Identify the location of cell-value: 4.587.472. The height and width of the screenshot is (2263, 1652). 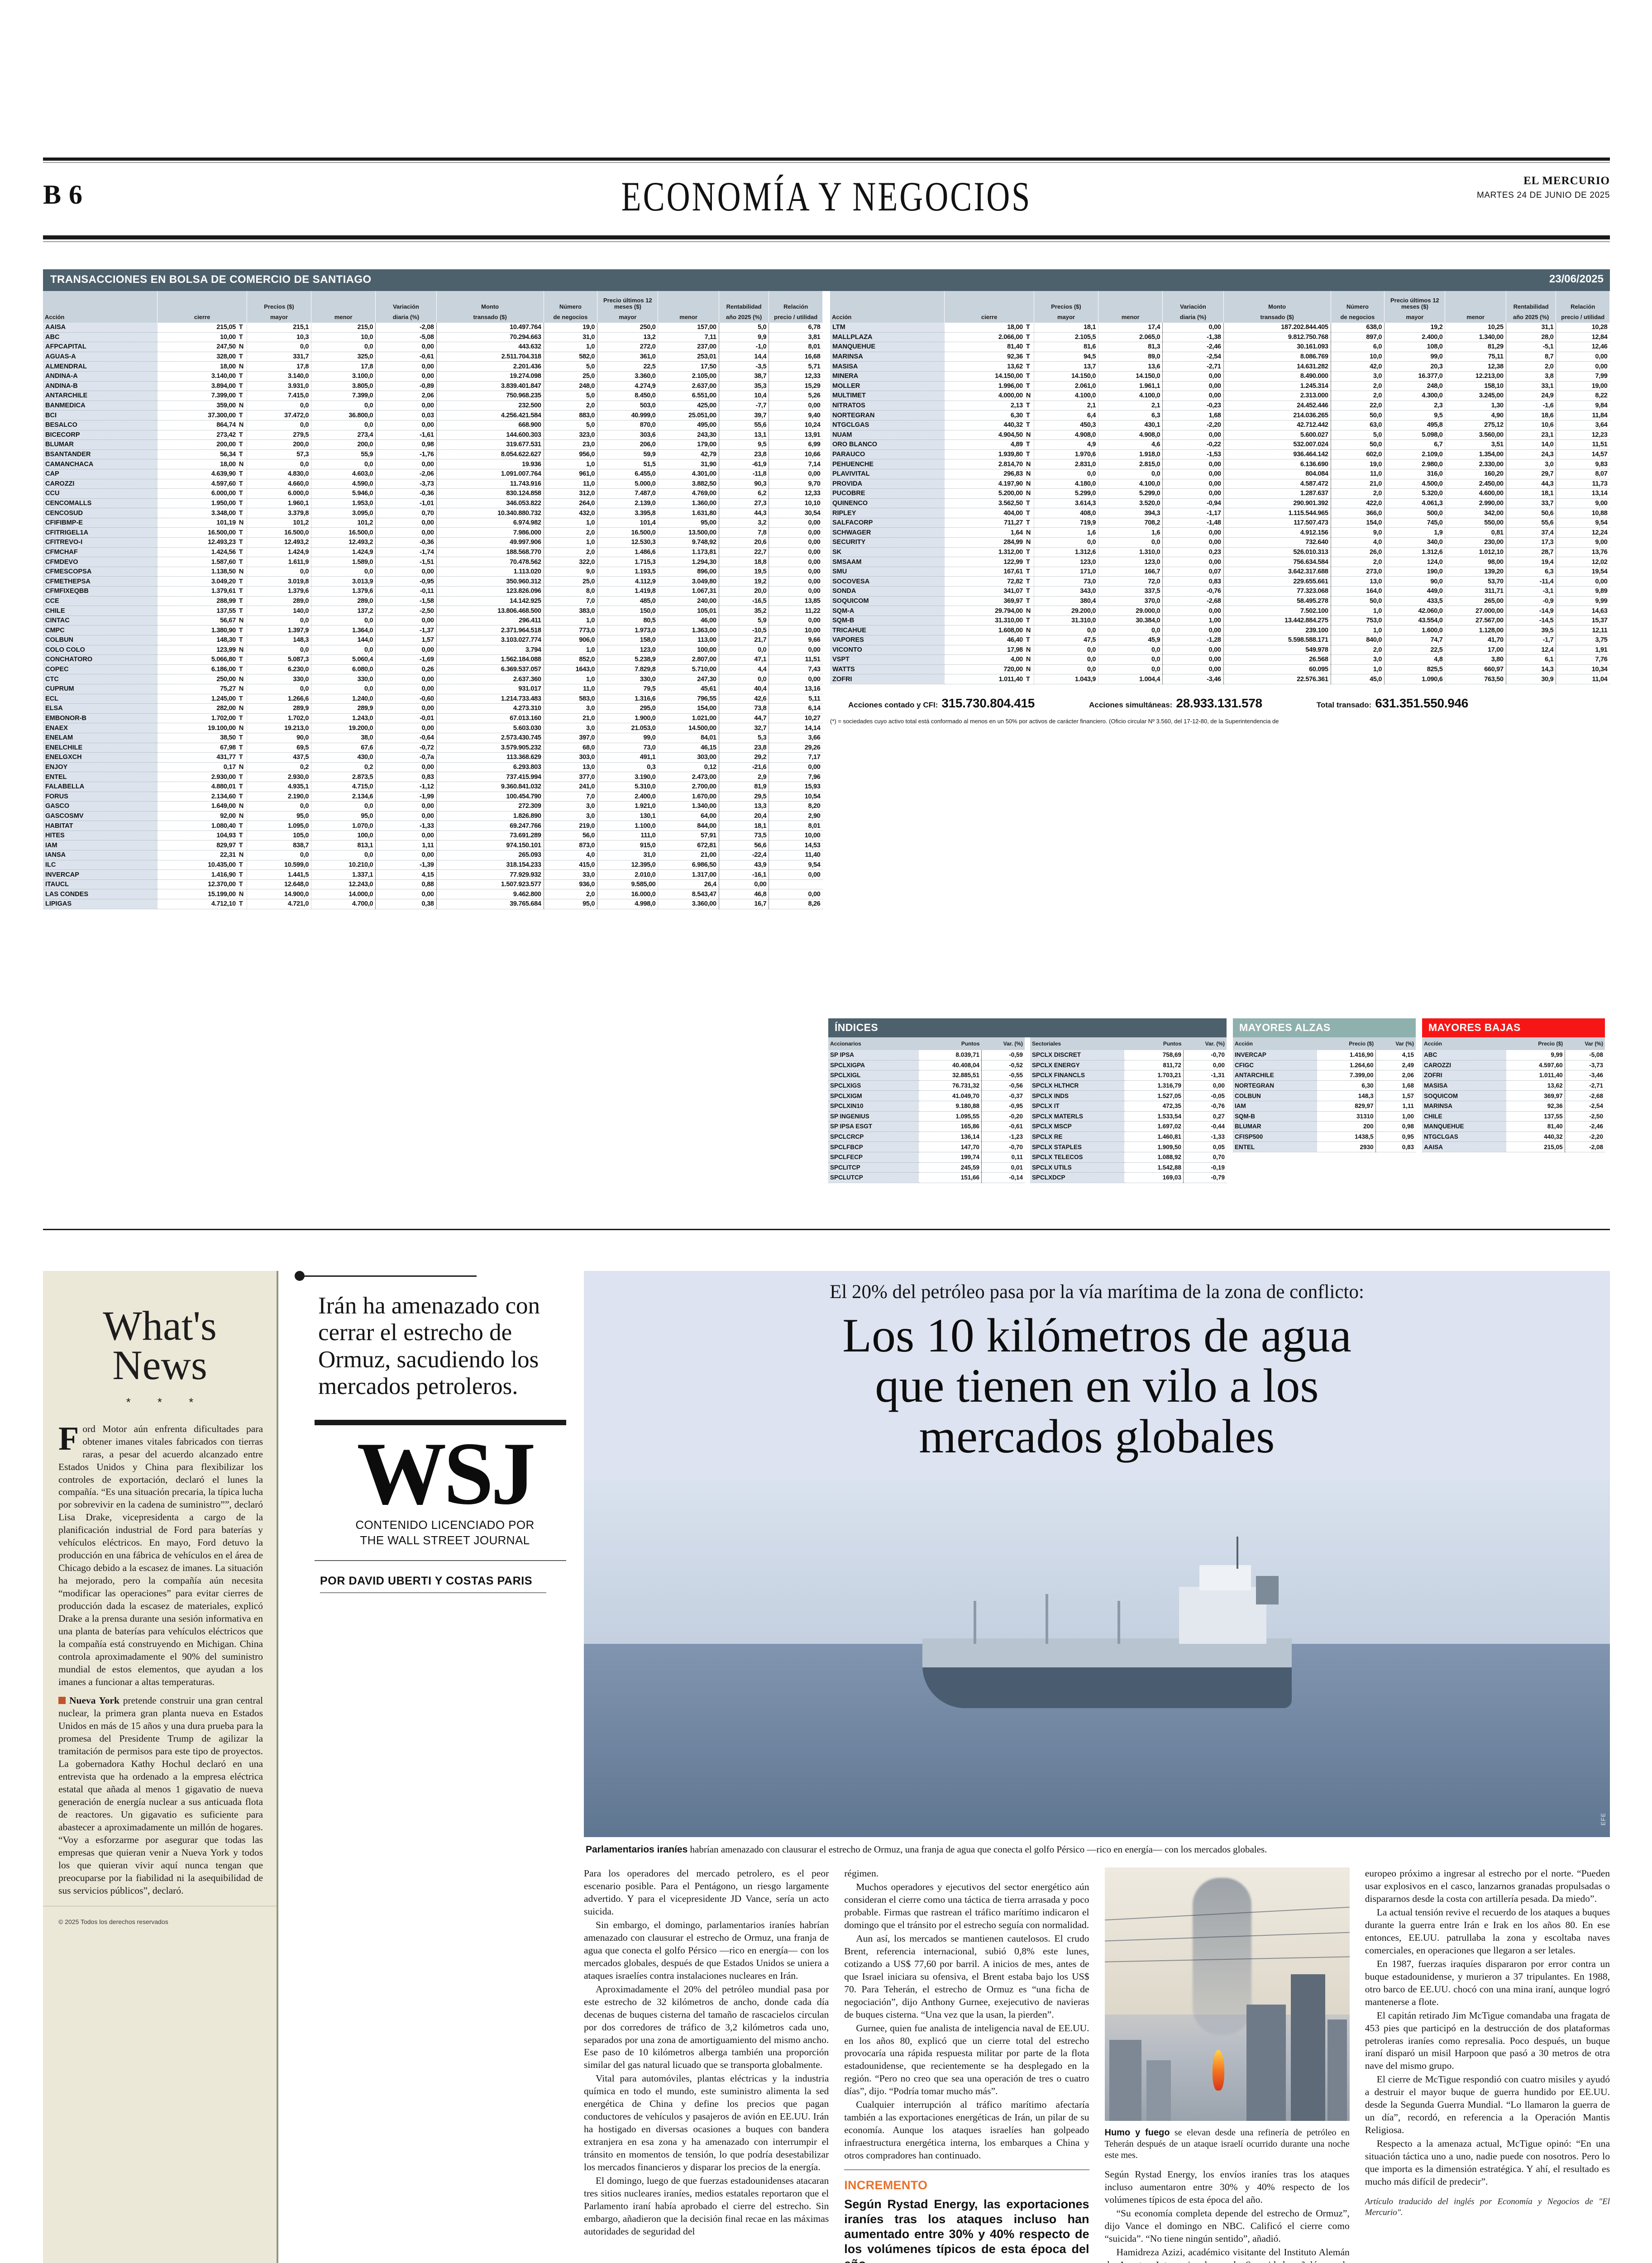
(1277, 484).